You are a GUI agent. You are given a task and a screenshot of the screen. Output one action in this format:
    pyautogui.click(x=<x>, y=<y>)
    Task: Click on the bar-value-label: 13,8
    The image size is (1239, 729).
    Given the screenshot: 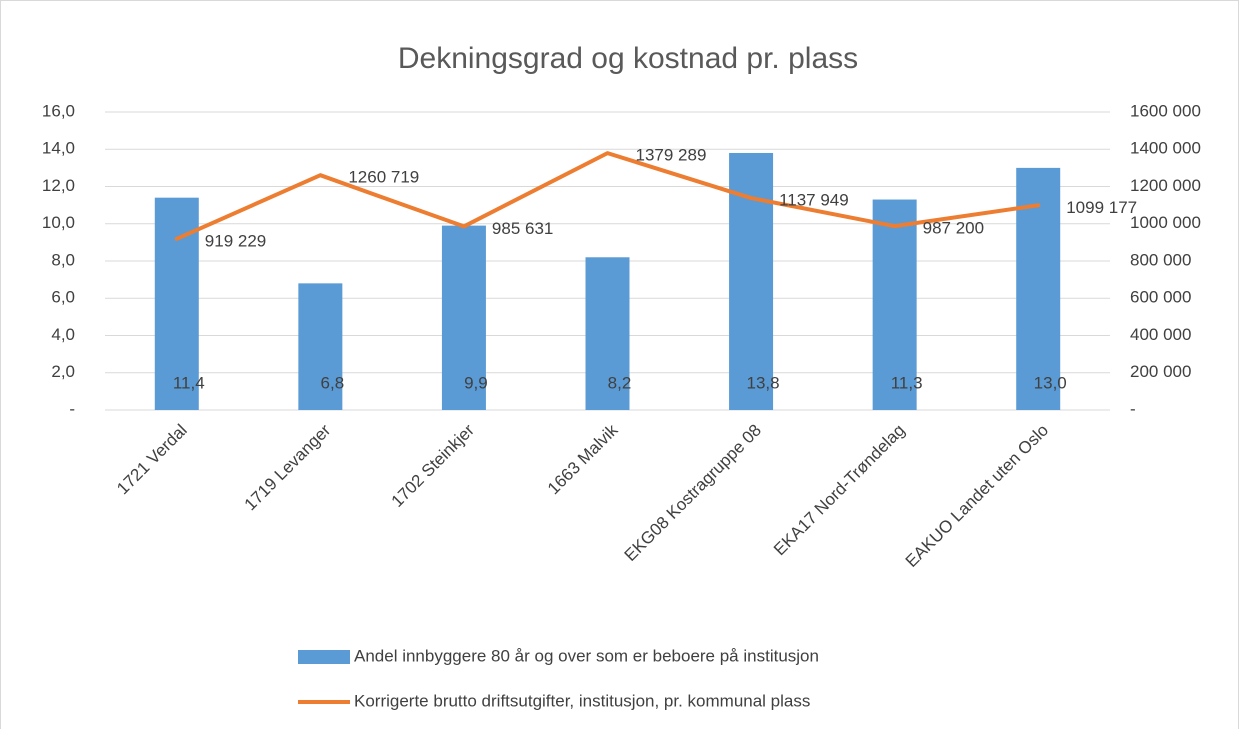 What is the action you would take?
    pyautogui.click(x=763, y=382)
    